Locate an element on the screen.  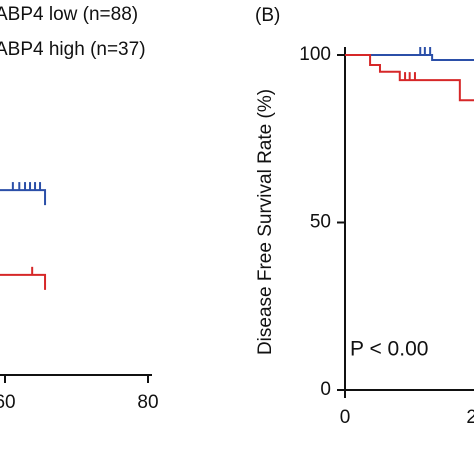
y-tick-label: 50 is located at coordinates (320, 222).